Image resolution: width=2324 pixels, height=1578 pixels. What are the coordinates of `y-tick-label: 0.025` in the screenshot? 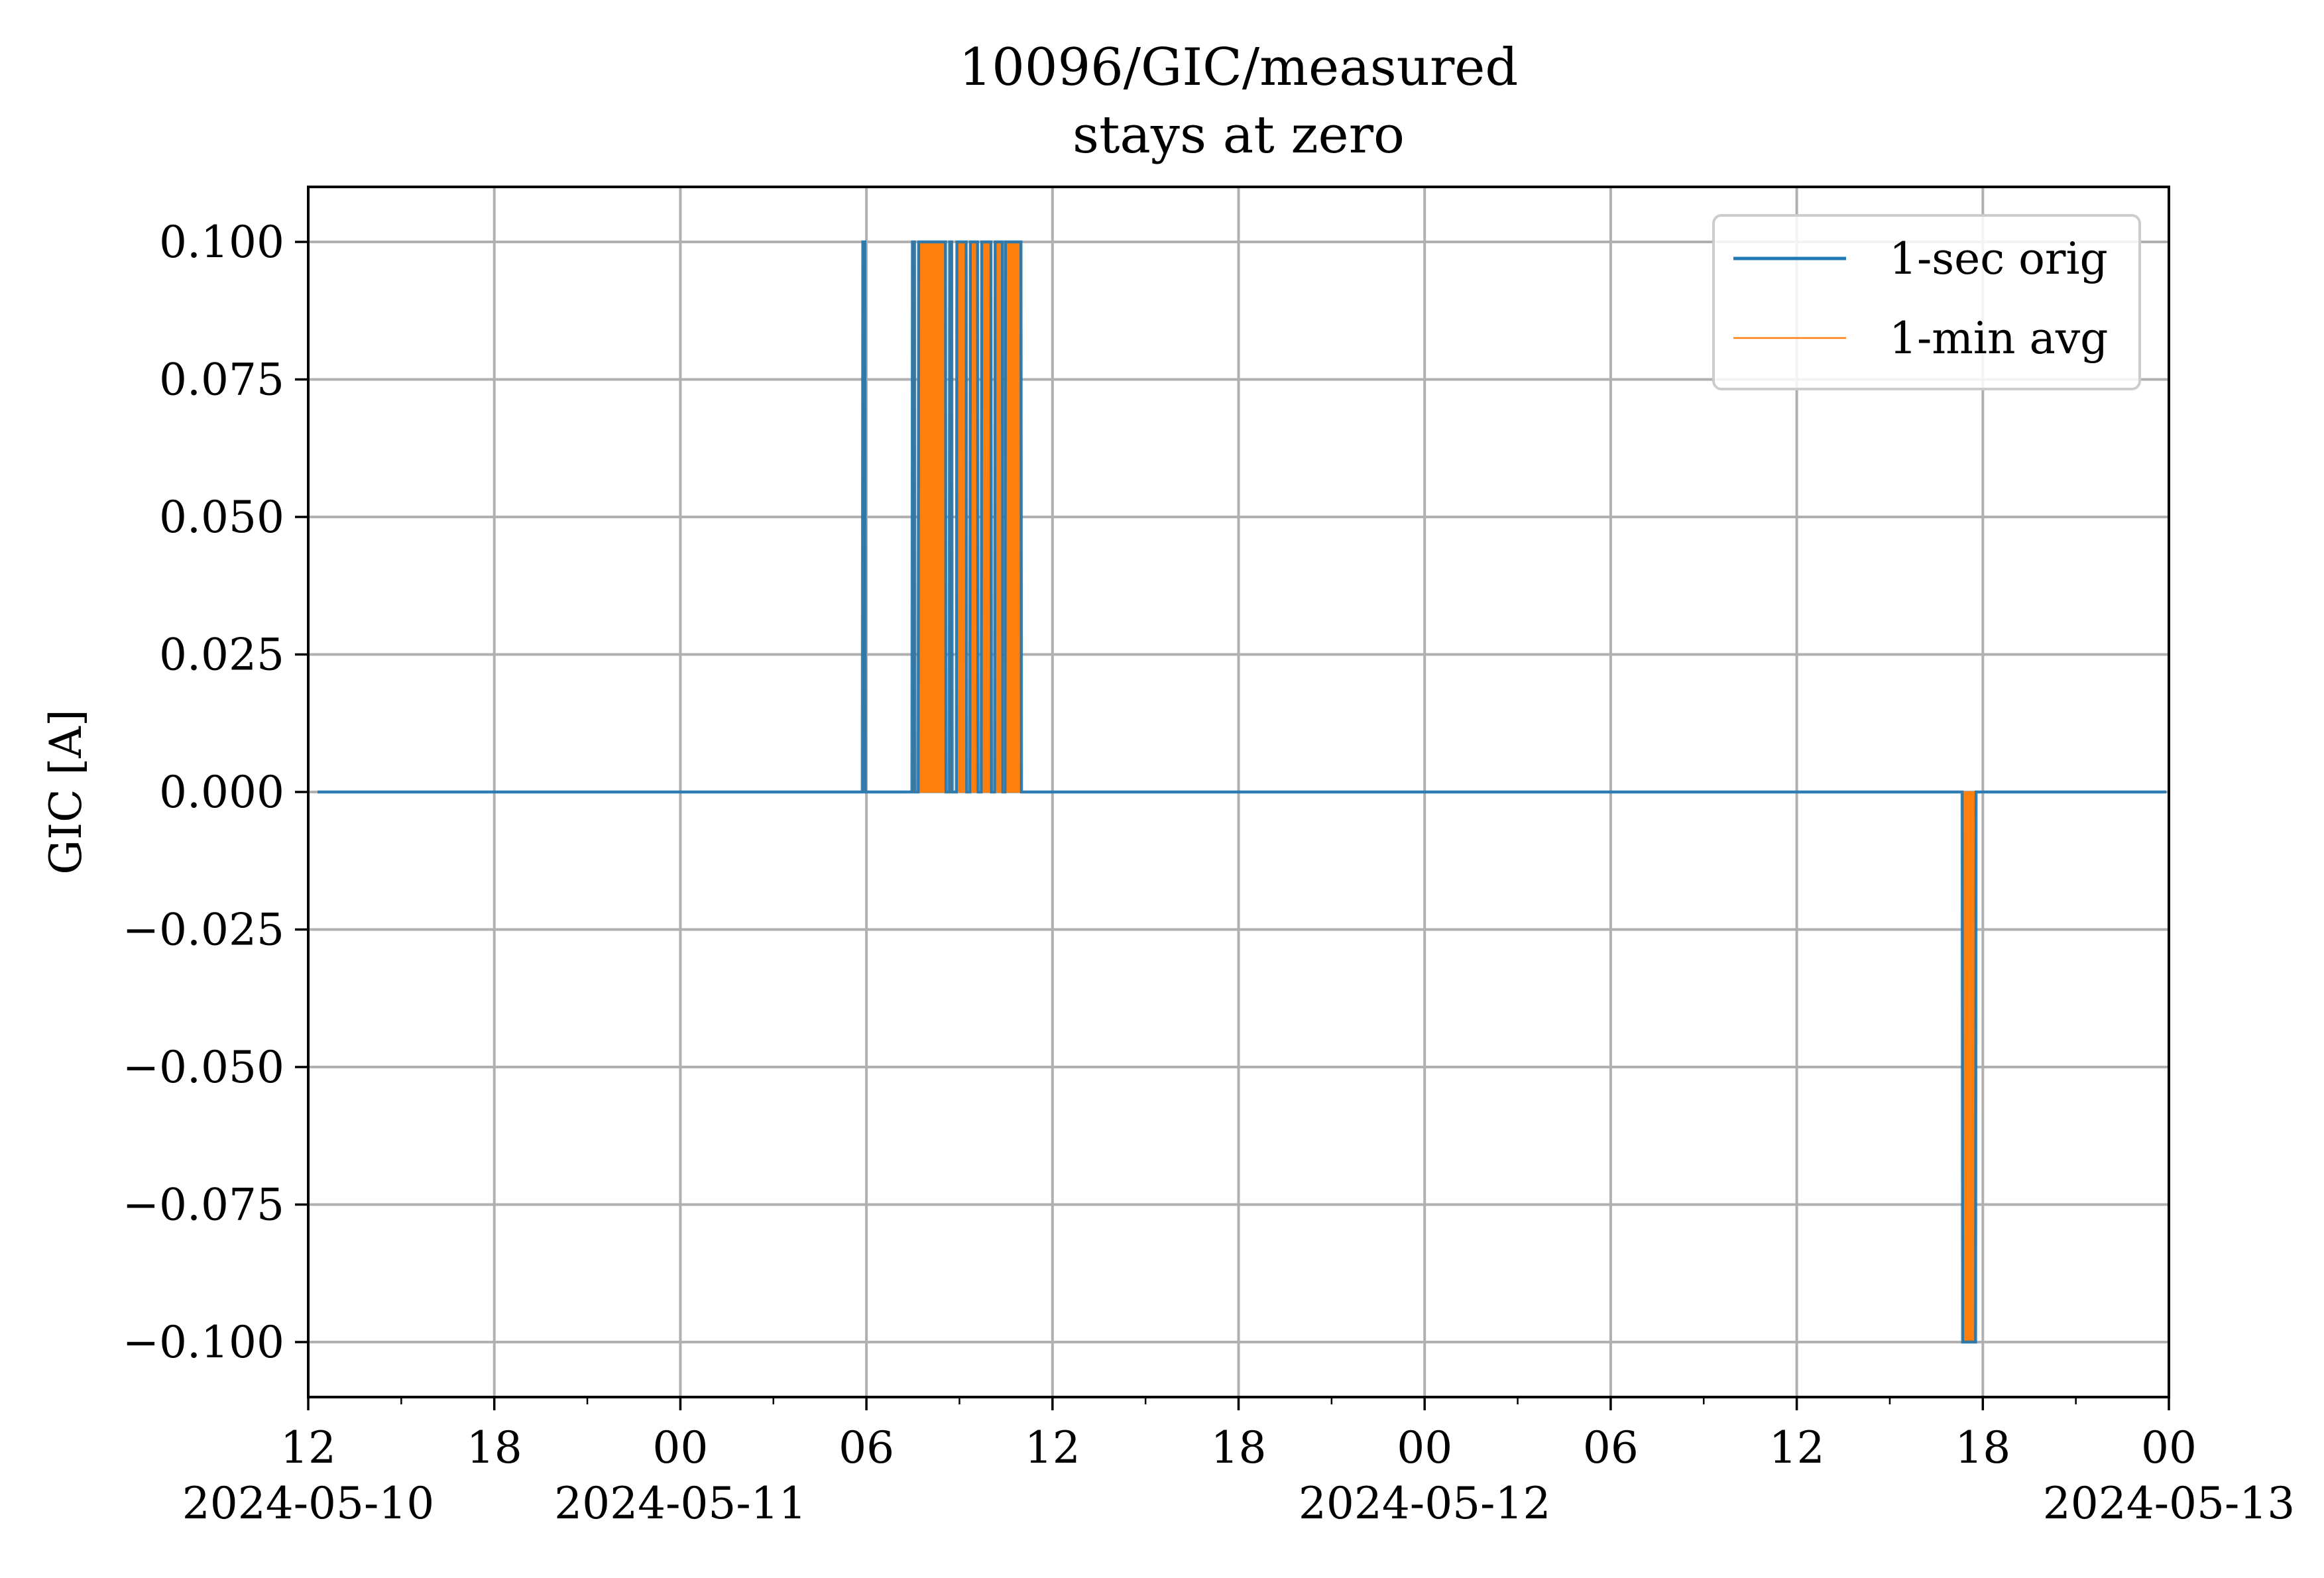 It's located at (221, 655).